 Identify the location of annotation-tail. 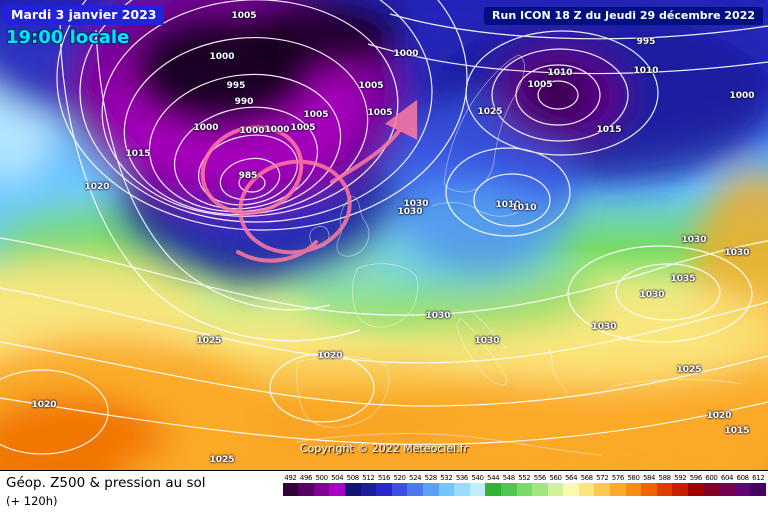
(277, 251).